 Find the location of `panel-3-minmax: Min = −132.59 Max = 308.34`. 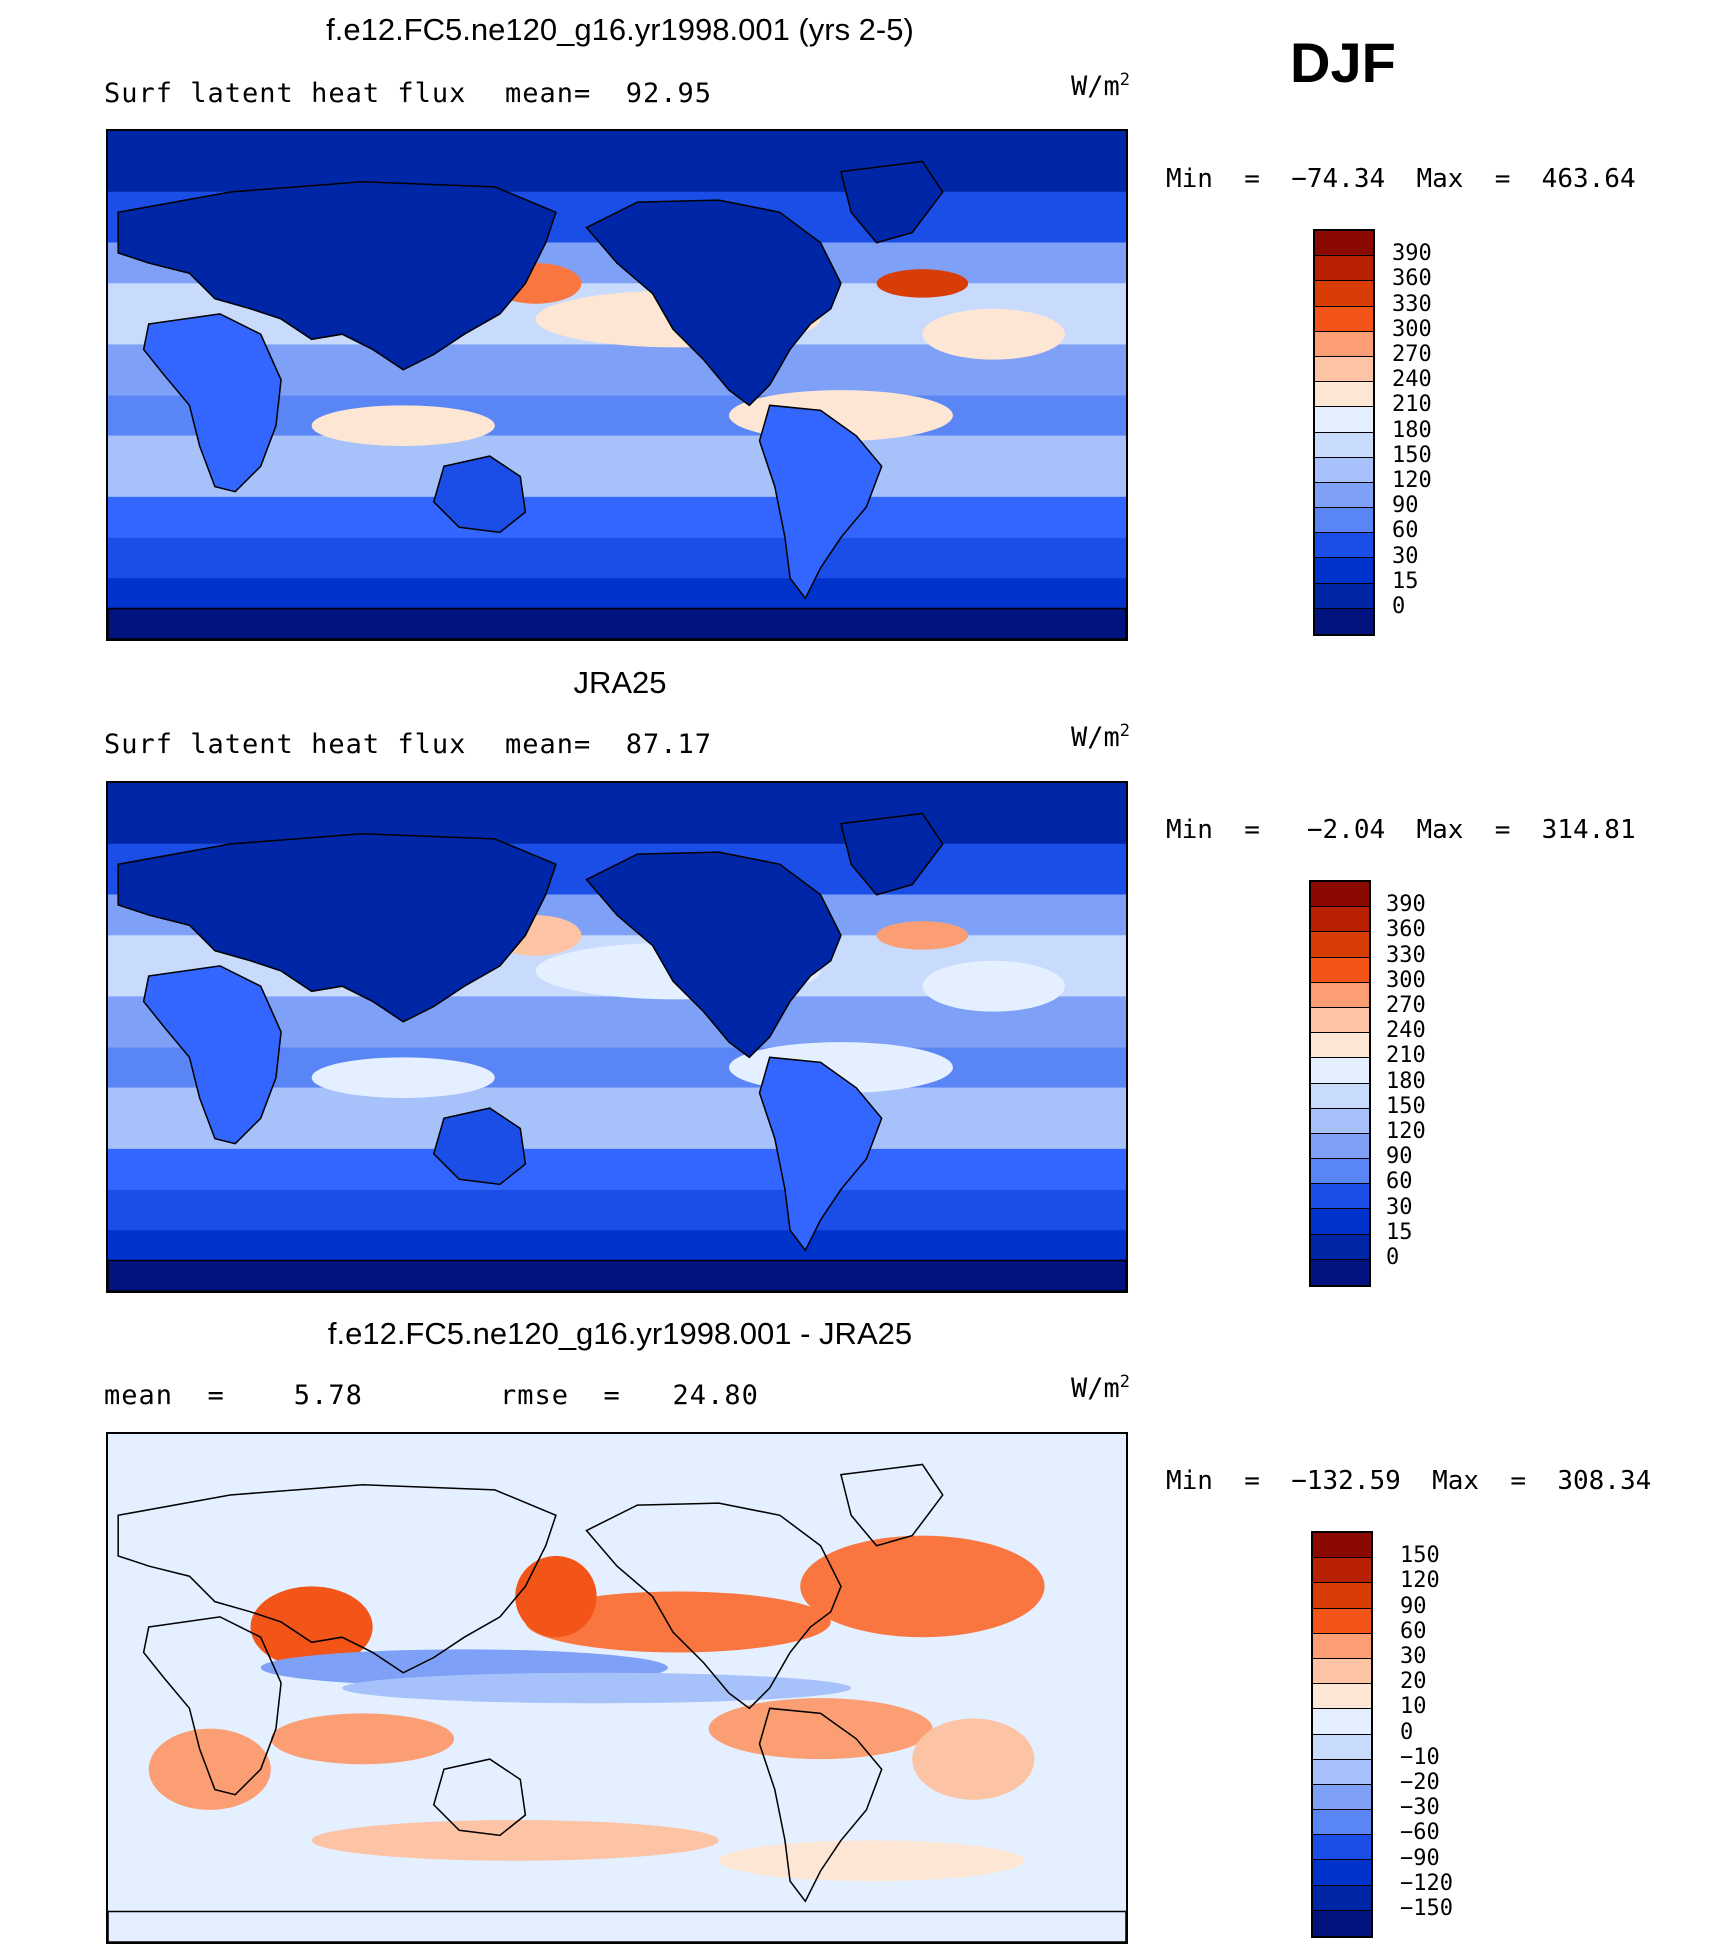

panel-3-minmax: Min = −132.59 Max = 308.34 is located at coordinates (1409, 1481).